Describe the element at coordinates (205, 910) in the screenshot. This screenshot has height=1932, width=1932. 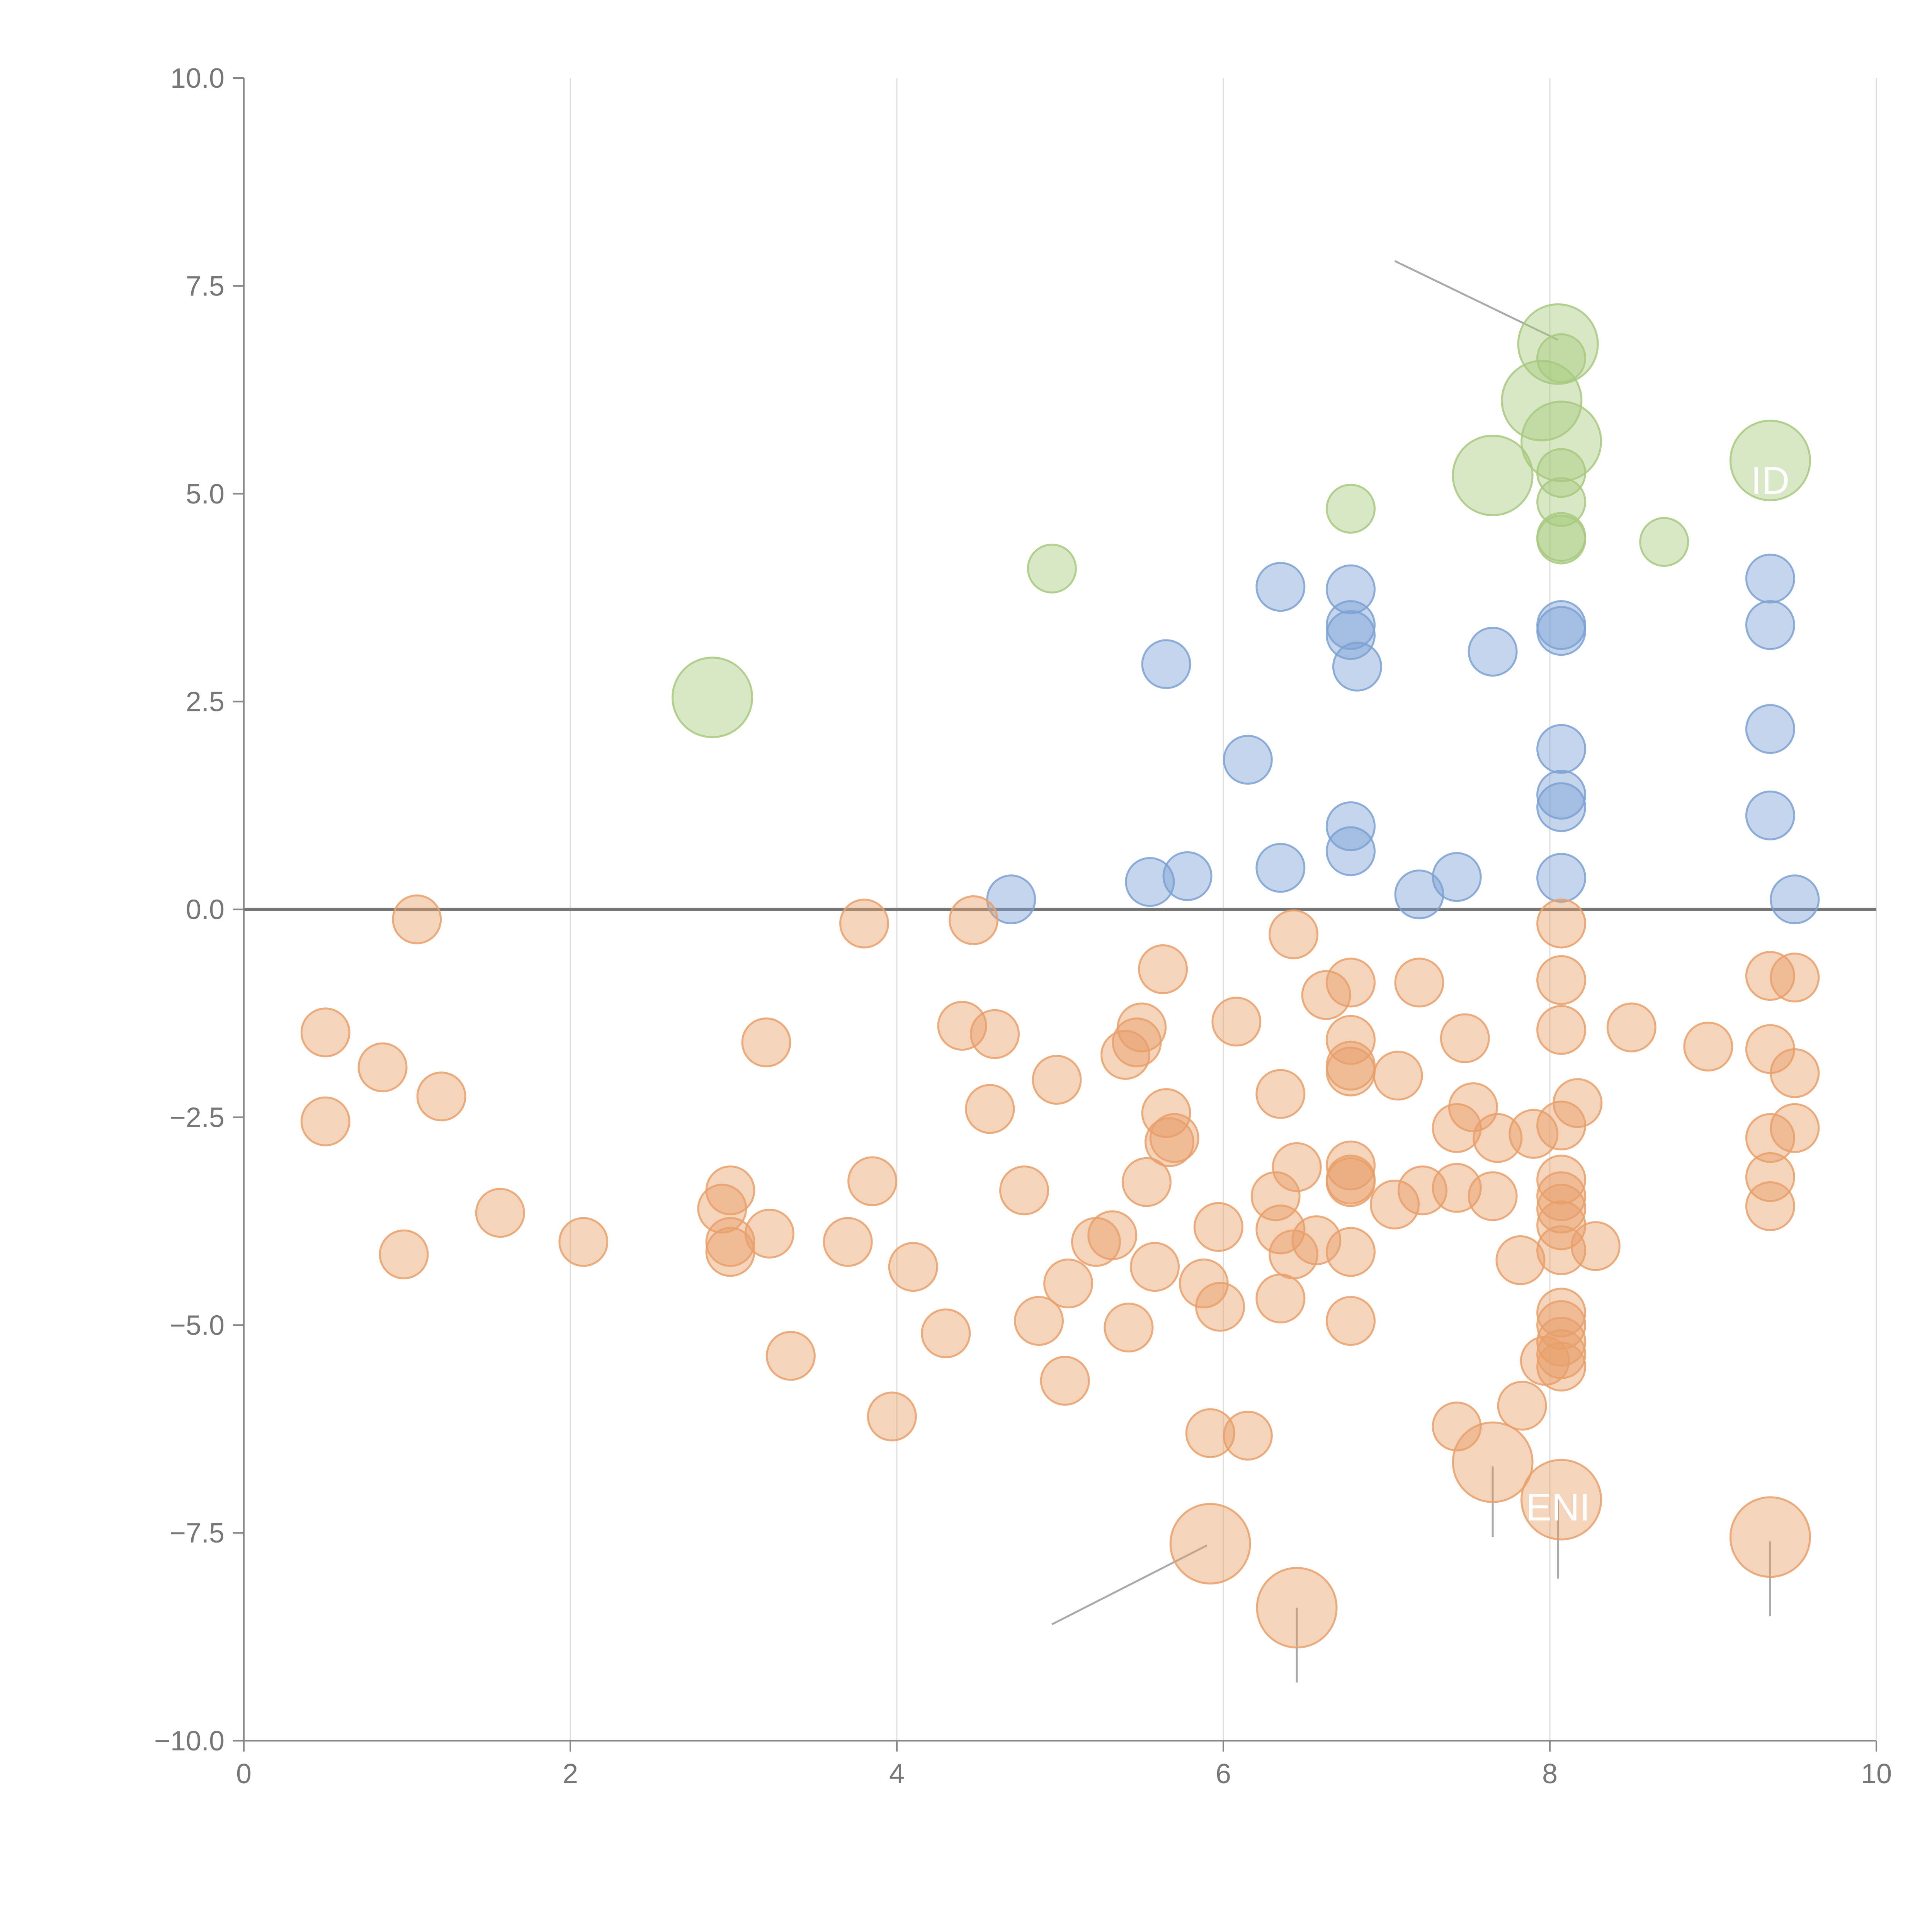
I see `y-tick-label: 0.0` at that location.